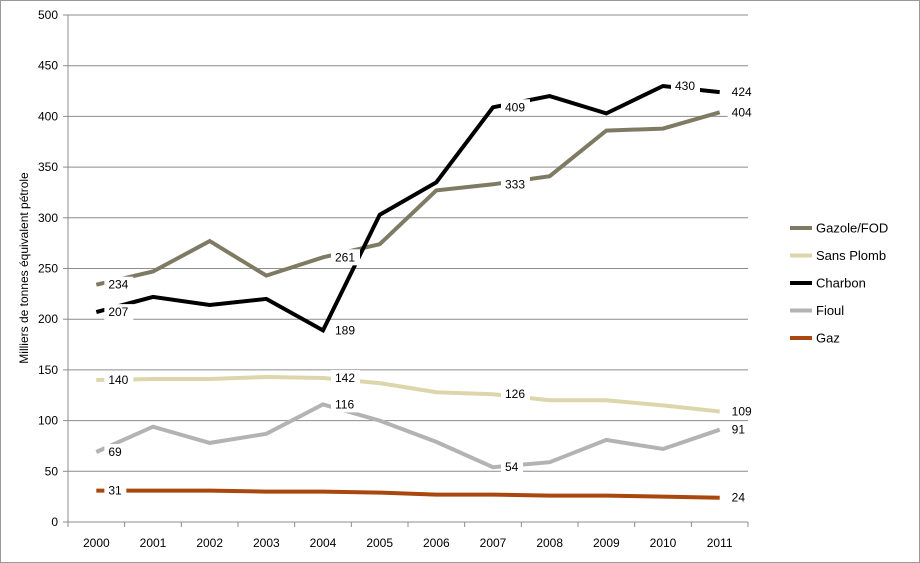 Image resolution: width=920 pixels, height=563 pixels. What do you see at coordinates (48, 116) in the screenshot?
I see `y-tick-label-400: 400` at bounding box center [48, 116].